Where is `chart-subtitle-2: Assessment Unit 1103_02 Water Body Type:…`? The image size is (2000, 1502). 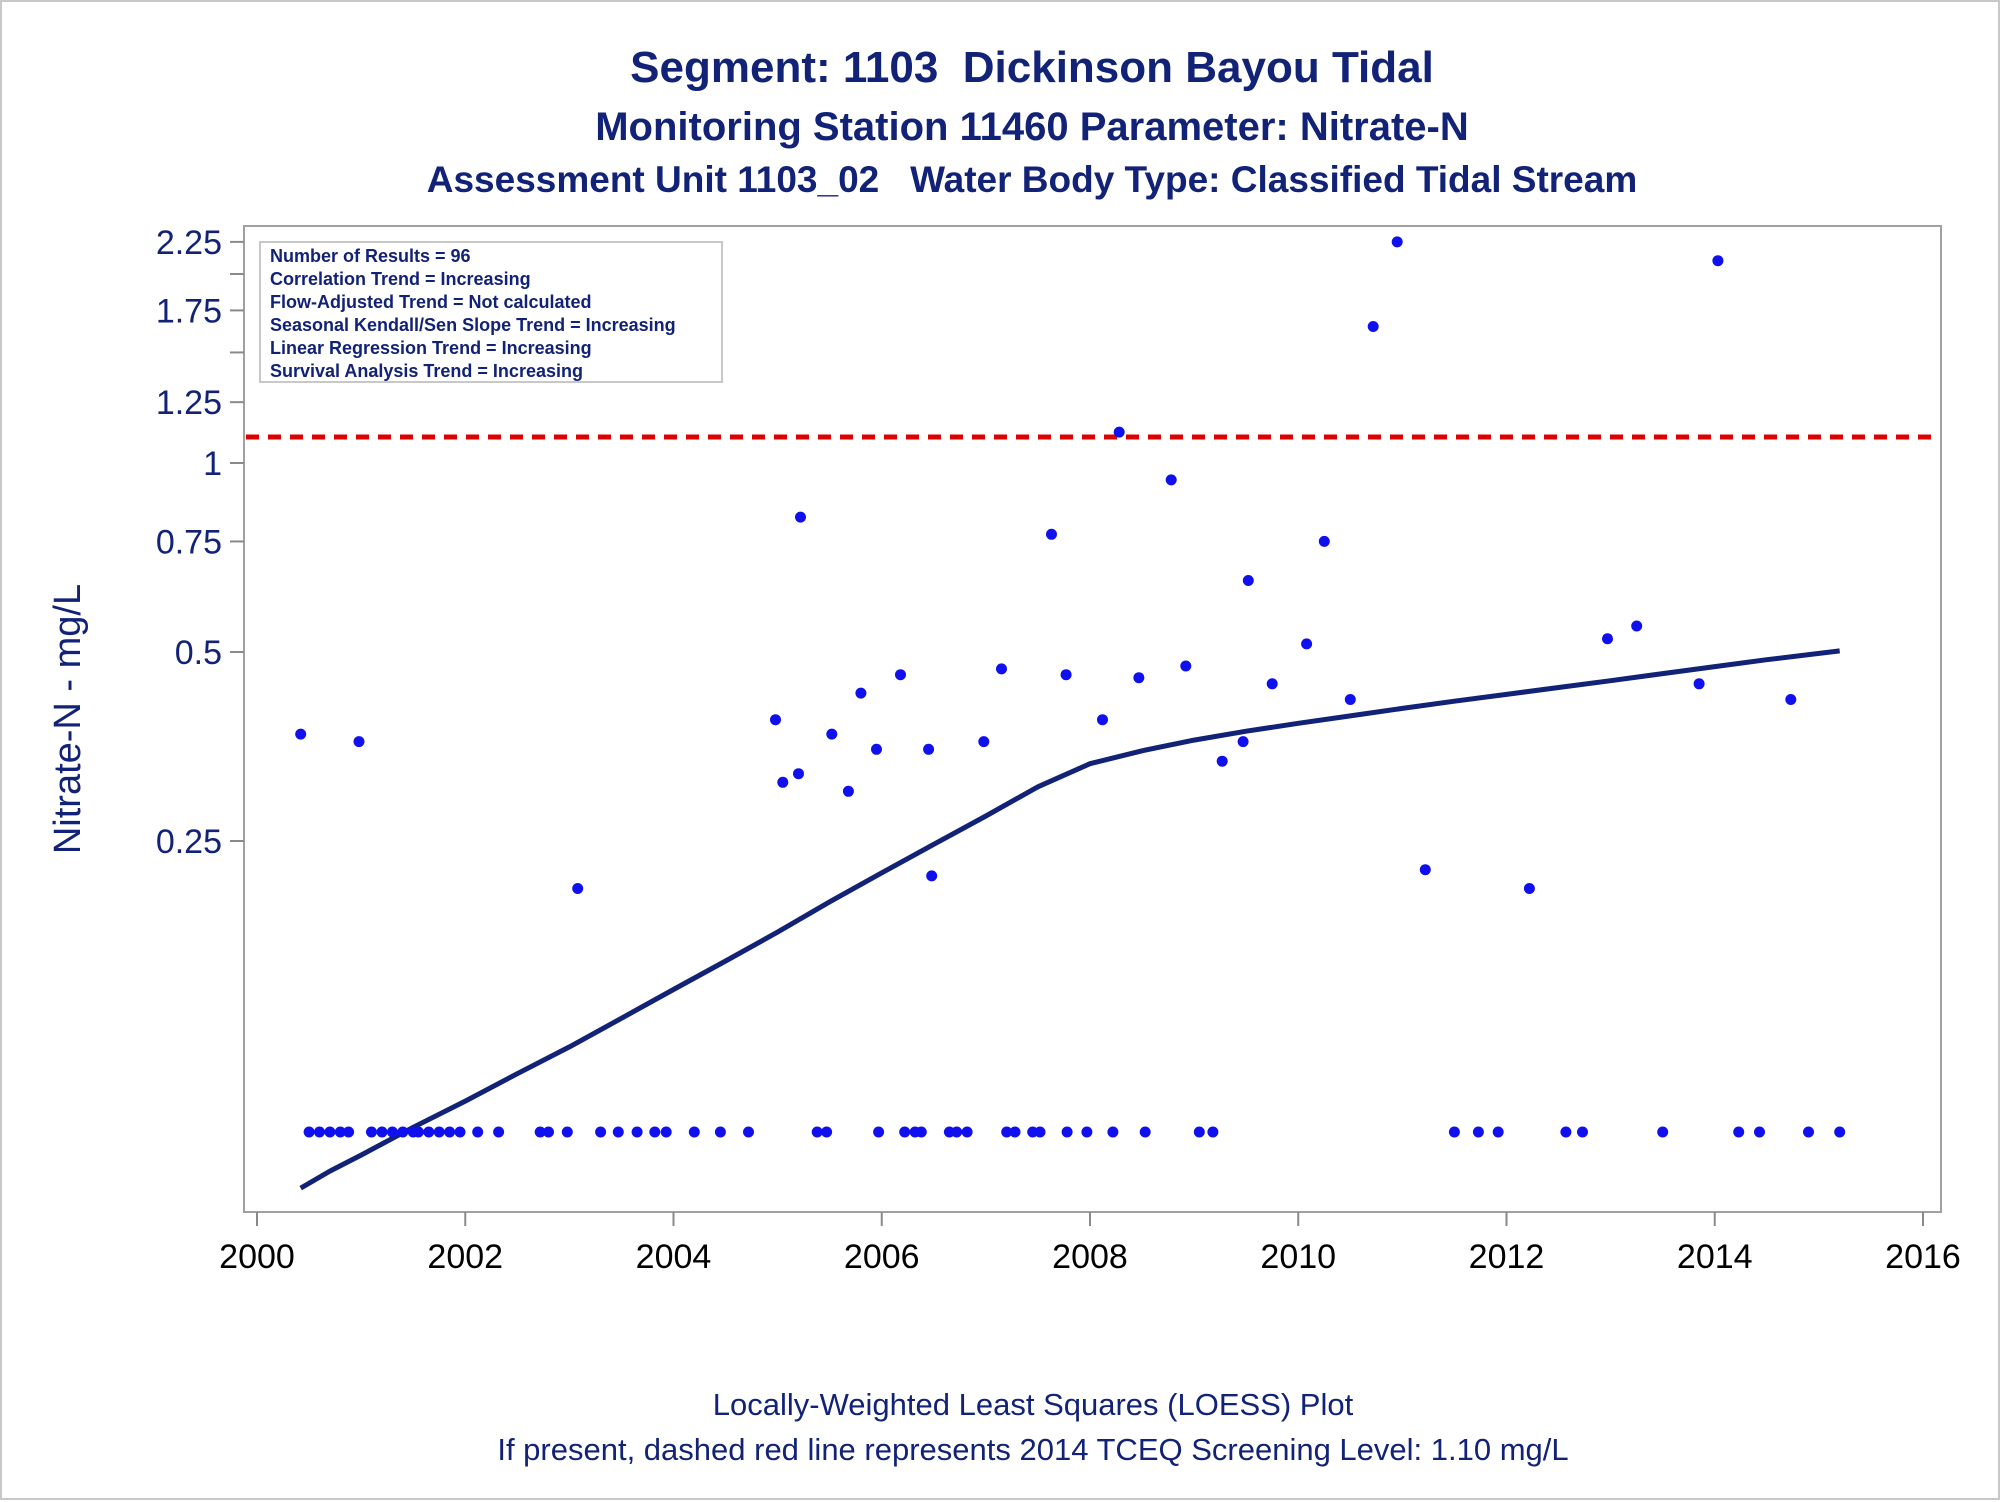 chart-subtitle-2: Assessment Unit 1103_02 Water Body Type:… is located at coordinates (1032, 179).